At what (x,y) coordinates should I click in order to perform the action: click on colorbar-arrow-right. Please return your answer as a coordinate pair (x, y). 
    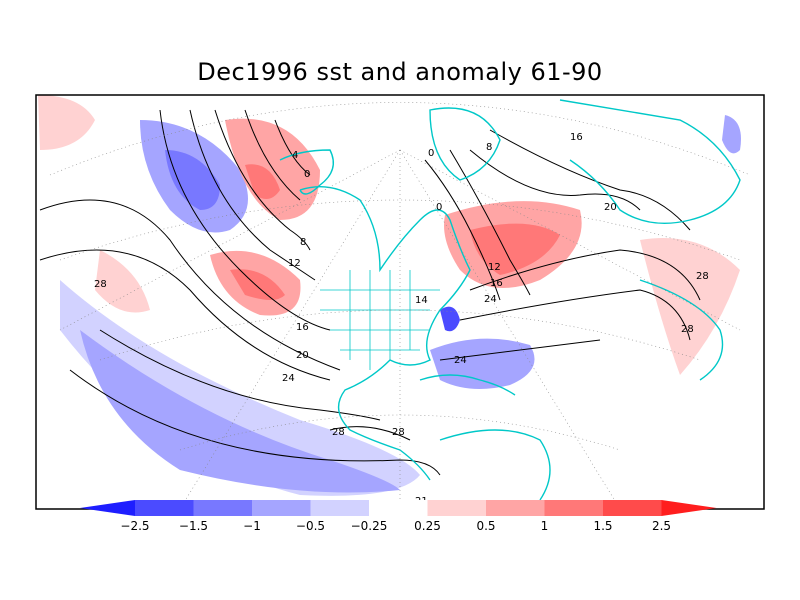
    Looking at the image, I should click on (689, 508).